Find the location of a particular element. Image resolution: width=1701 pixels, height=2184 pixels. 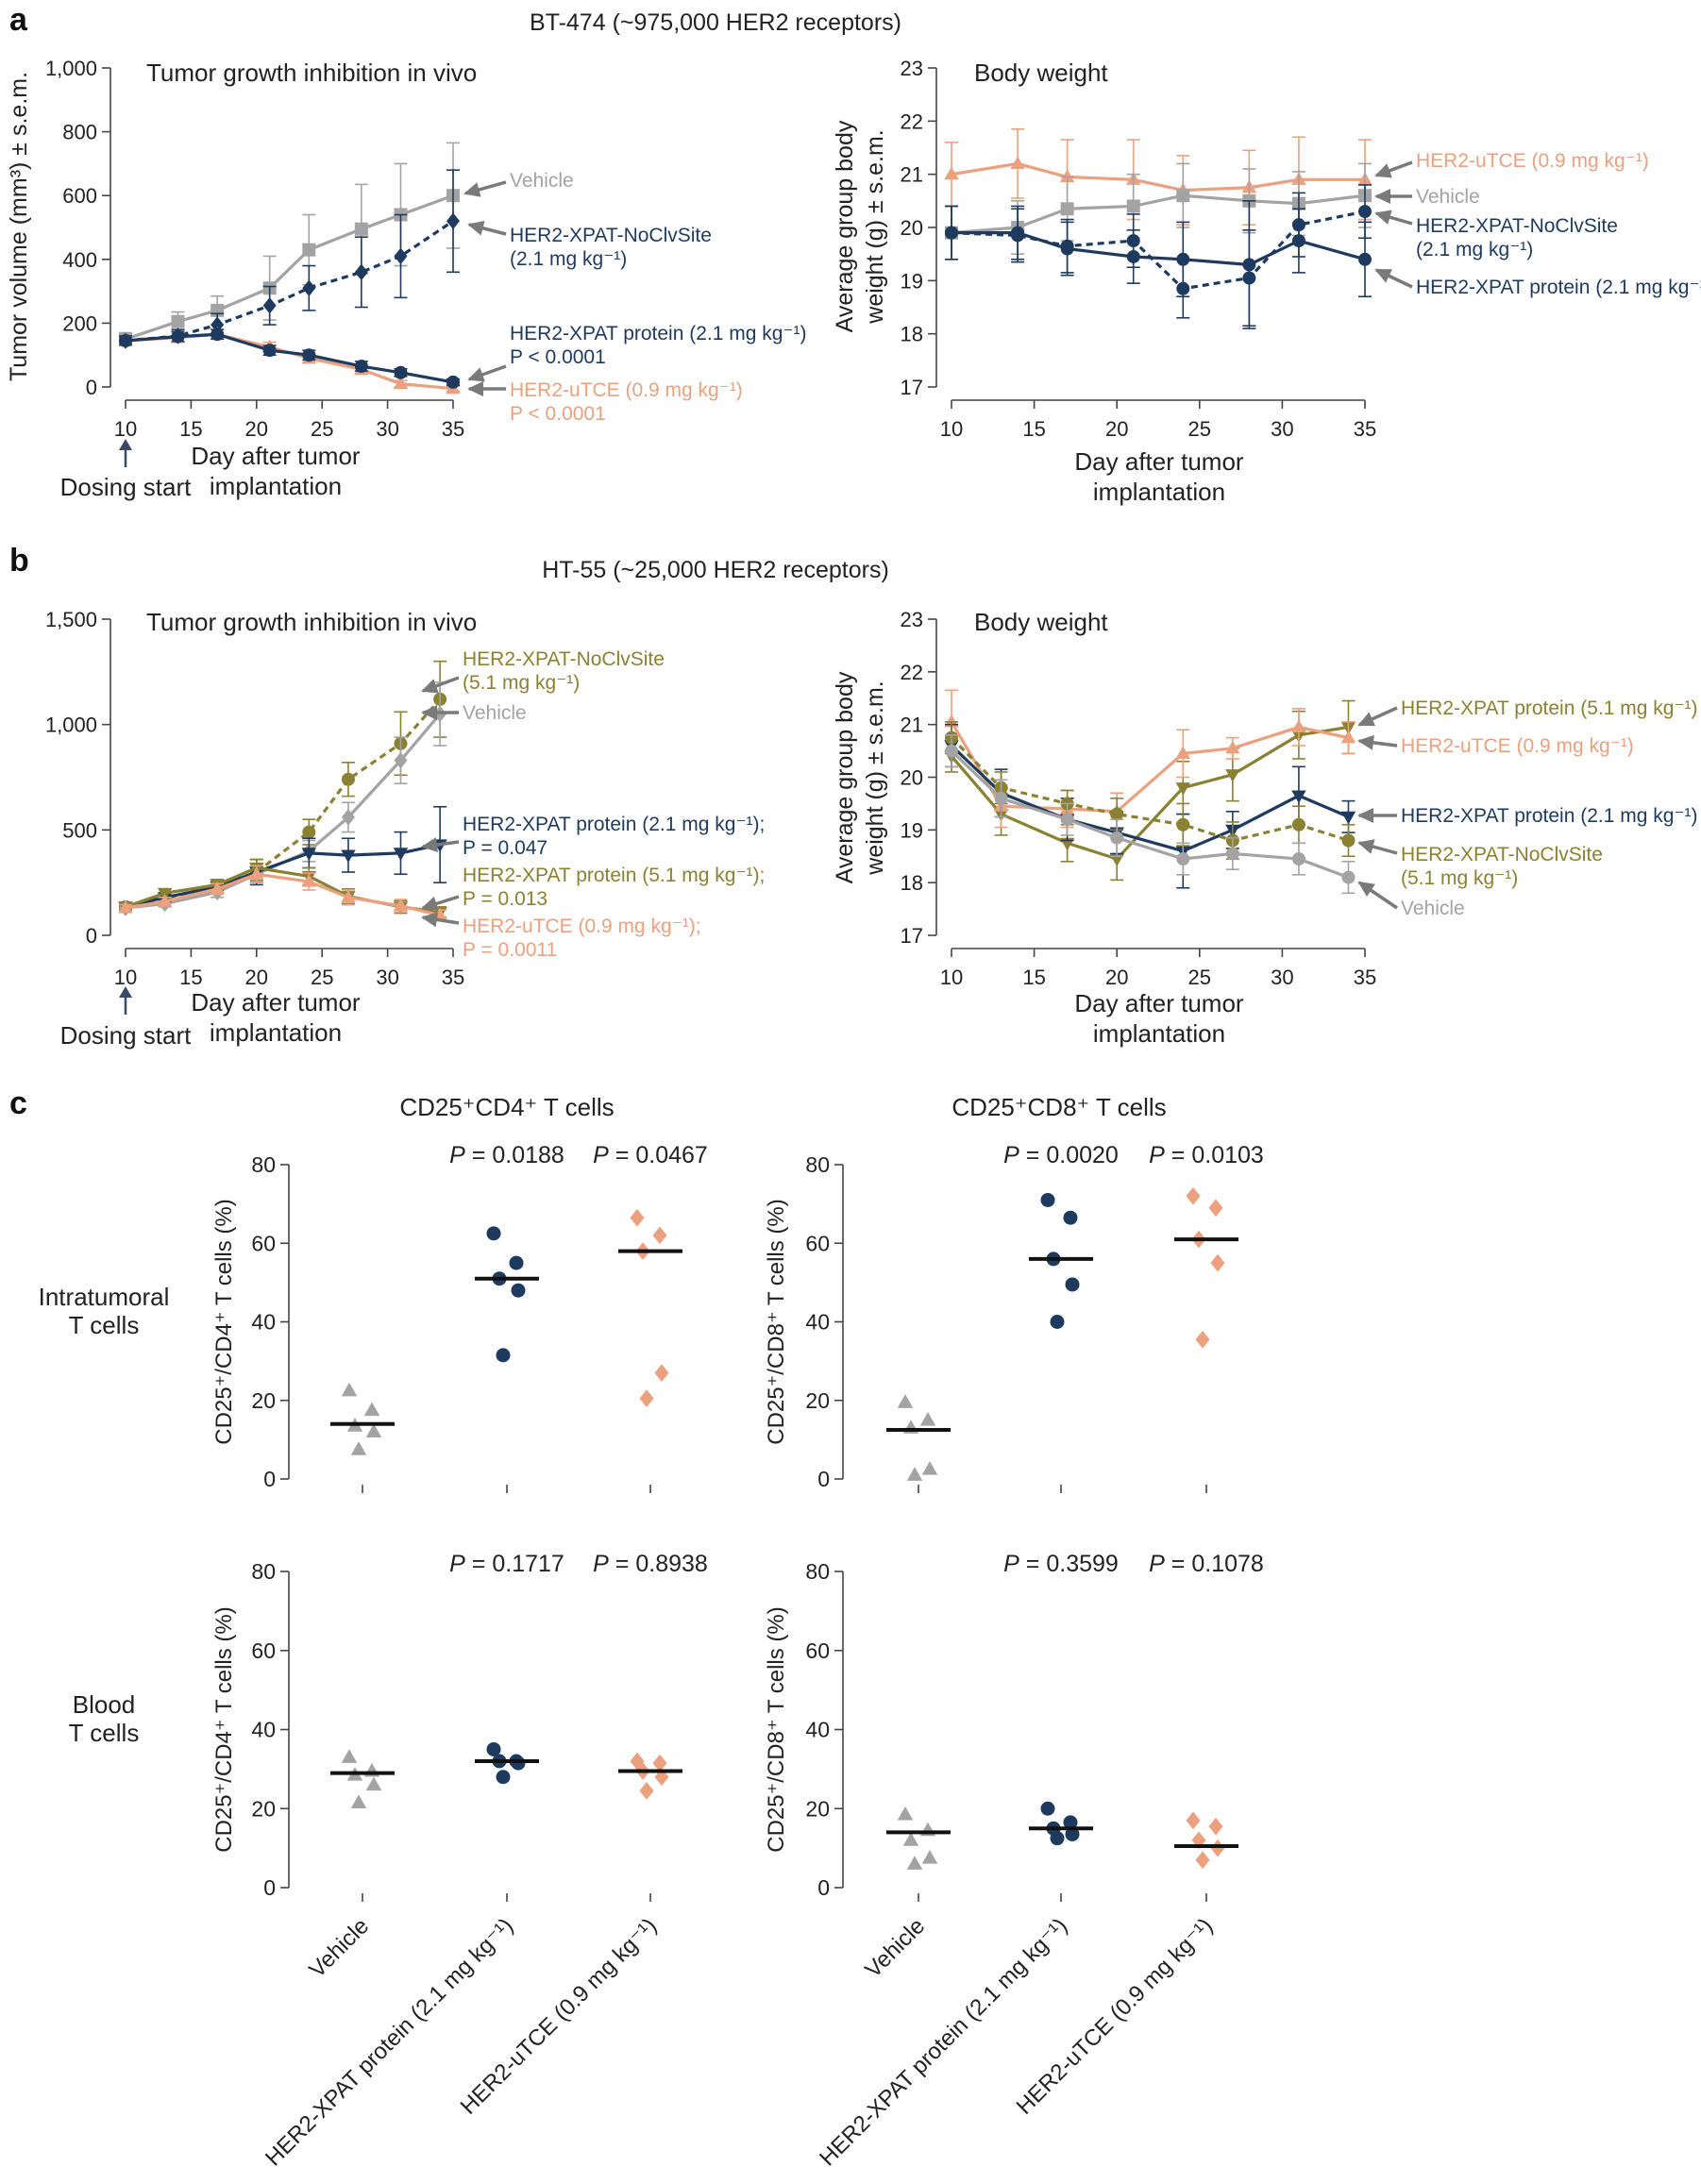

row-label-line2: T cells is located at coordinates (104, 1325).